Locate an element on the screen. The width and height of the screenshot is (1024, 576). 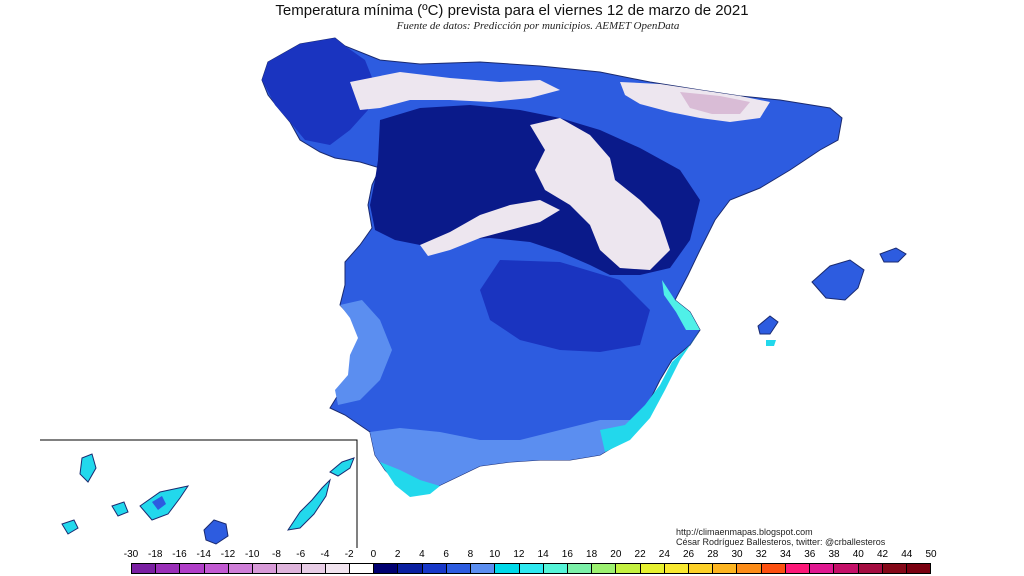
legend-label: 30 is located at coordinates (737, 554).